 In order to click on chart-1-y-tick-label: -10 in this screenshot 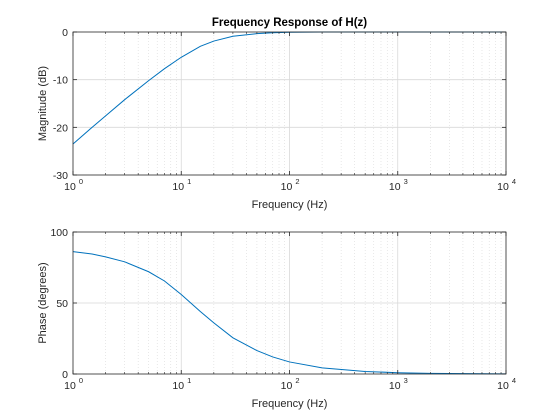, I will do `click(60, 81)`.